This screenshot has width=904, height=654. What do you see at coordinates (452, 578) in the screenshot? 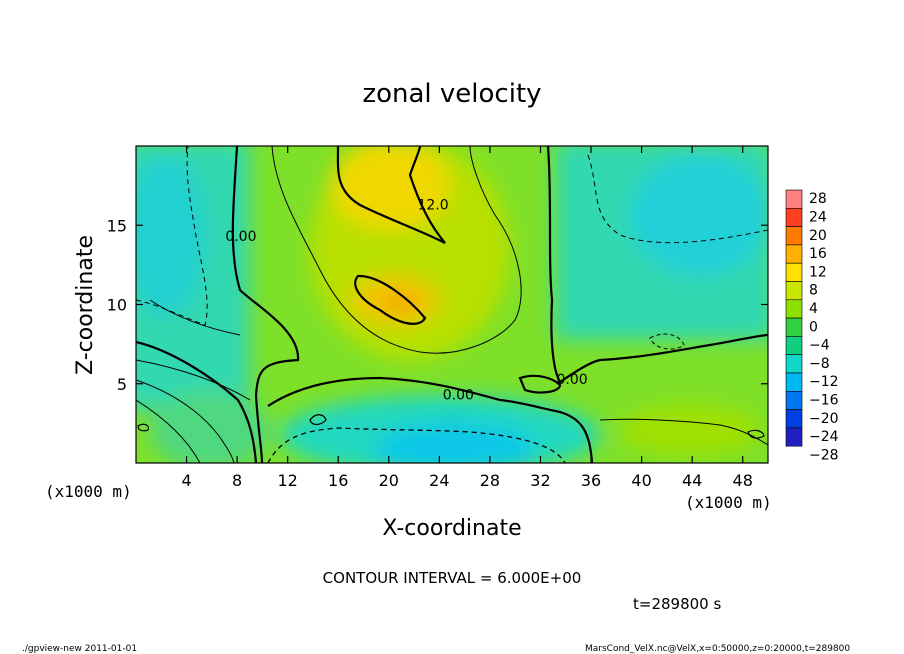
I see `contour-interval-label: CONTOUR INTERVAL = 6.000E+00` at bounding box center [452, 578].